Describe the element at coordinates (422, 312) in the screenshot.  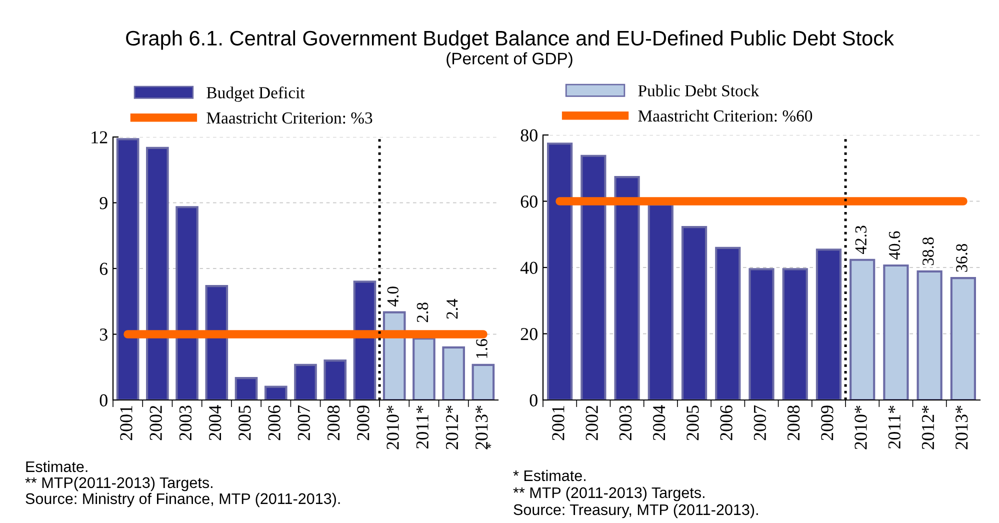
I see `data-label: 2.8` at that location.